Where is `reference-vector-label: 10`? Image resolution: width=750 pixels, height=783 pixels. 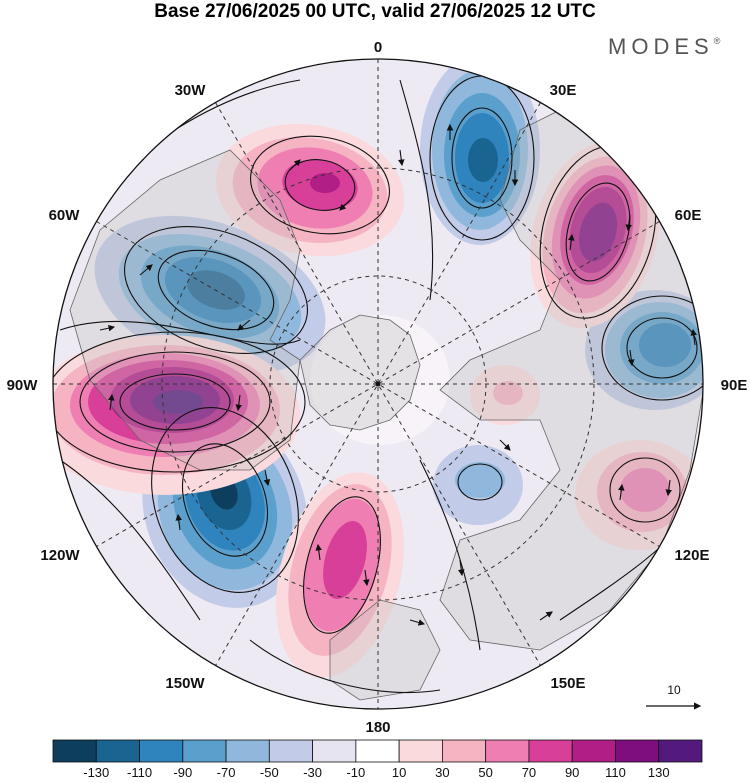 reference-vector-label: 10 is located at coordinates (674, 690).